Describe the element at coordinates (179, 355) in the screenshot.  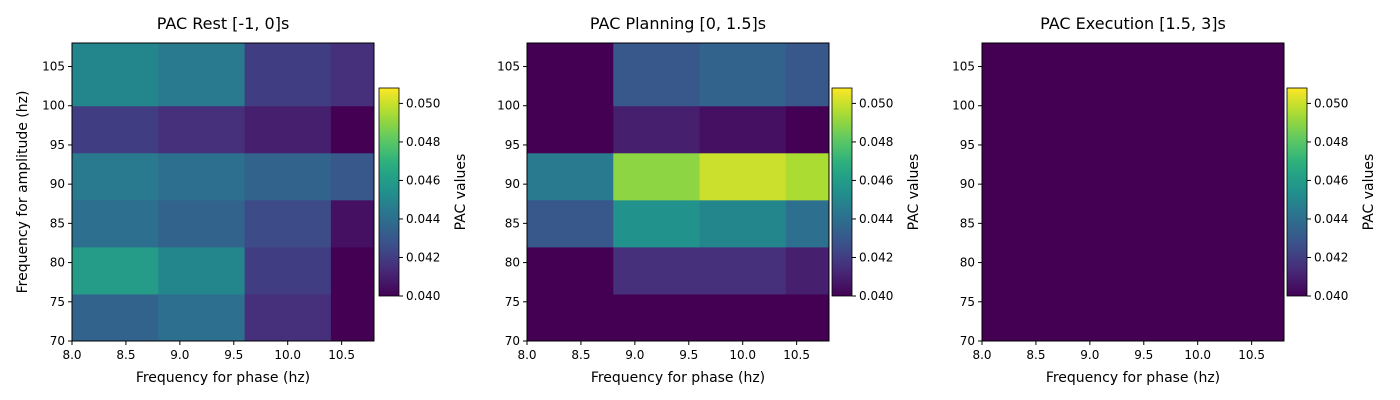
I see `x-tick-label: 9.0` at that location.